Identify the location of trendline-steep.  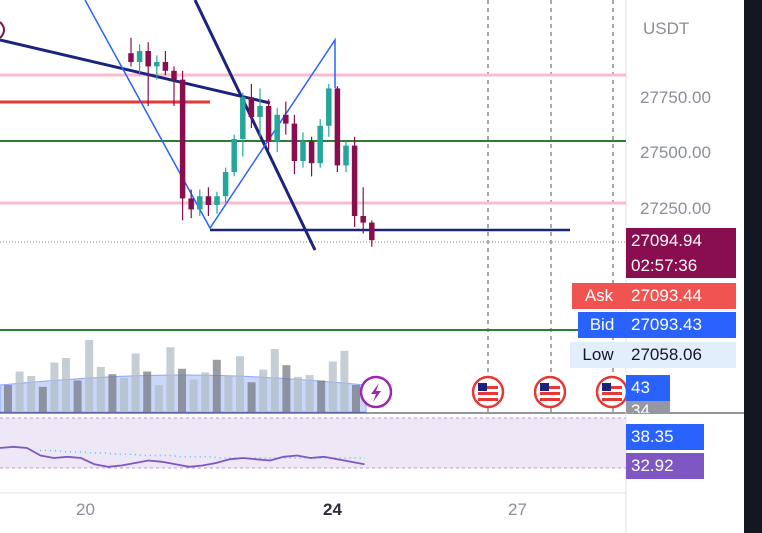
(255, 125).